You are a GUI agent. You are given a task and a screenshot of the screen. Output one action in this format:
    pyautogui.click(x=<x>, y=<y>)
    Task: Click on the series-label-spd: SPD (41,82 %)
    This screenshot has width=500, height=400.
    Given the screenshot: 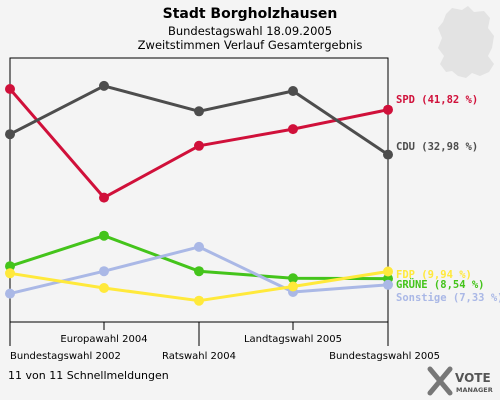 What is the action you would take?
    pyautogui.click(x=437, y=100)
    